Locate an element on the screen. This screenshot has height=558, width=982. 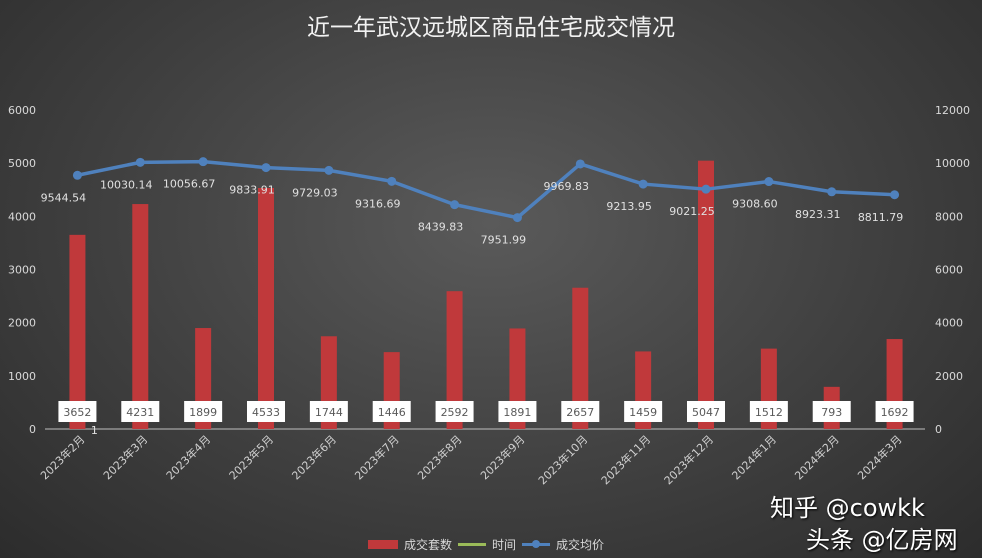
bar-2023年12月 is located at coordinates (706, 294).